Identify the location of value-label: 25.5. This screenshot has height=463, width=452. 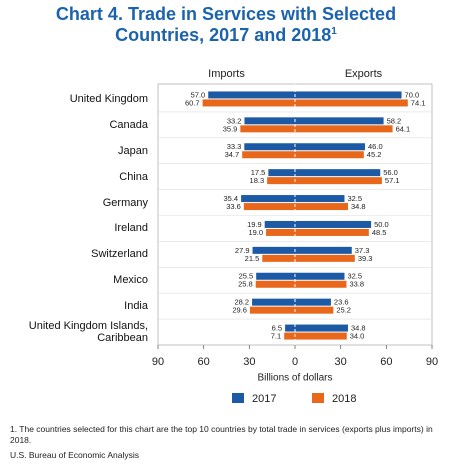
(246, 276).